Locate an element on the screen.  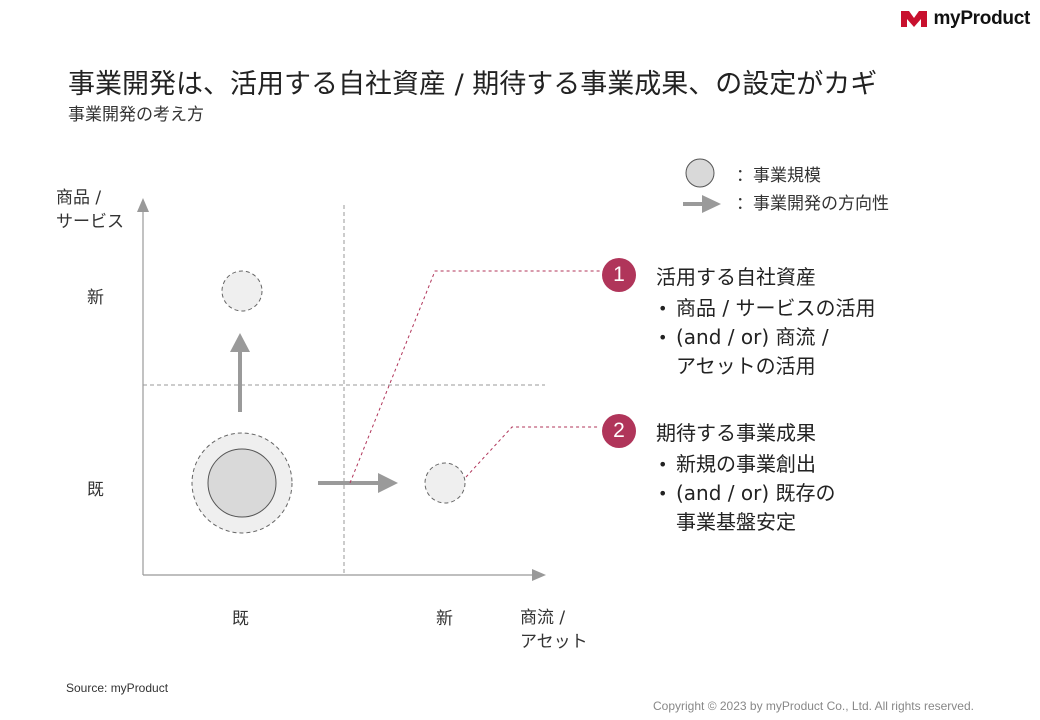
brand-logo: myProduct is located at coordinates (965, 19).